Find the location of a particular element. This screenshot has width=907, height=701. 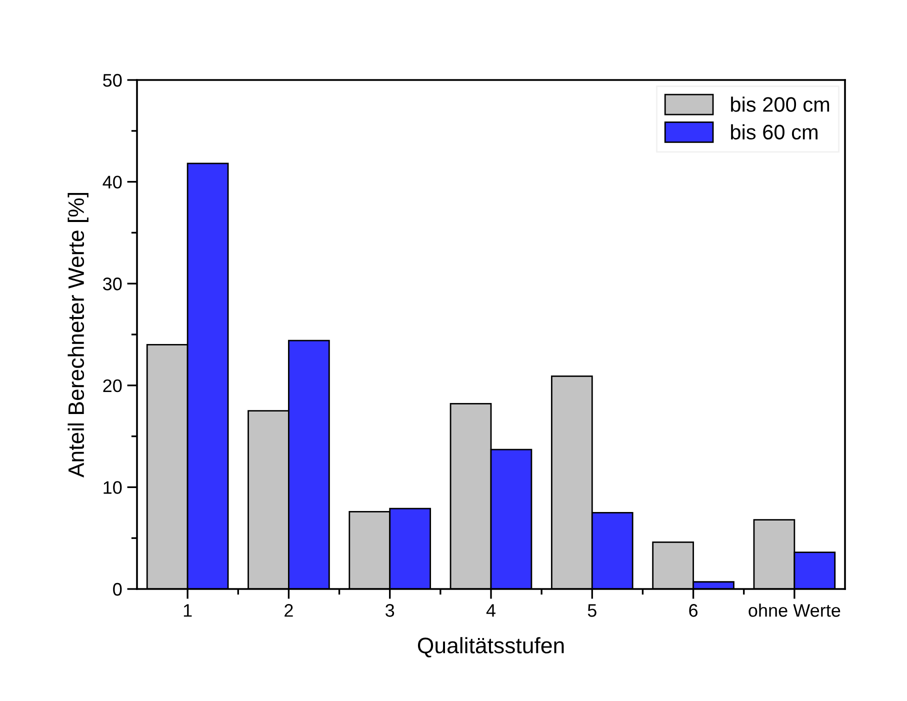

x-tick-label: 5 is located at coordinates (592, 610).